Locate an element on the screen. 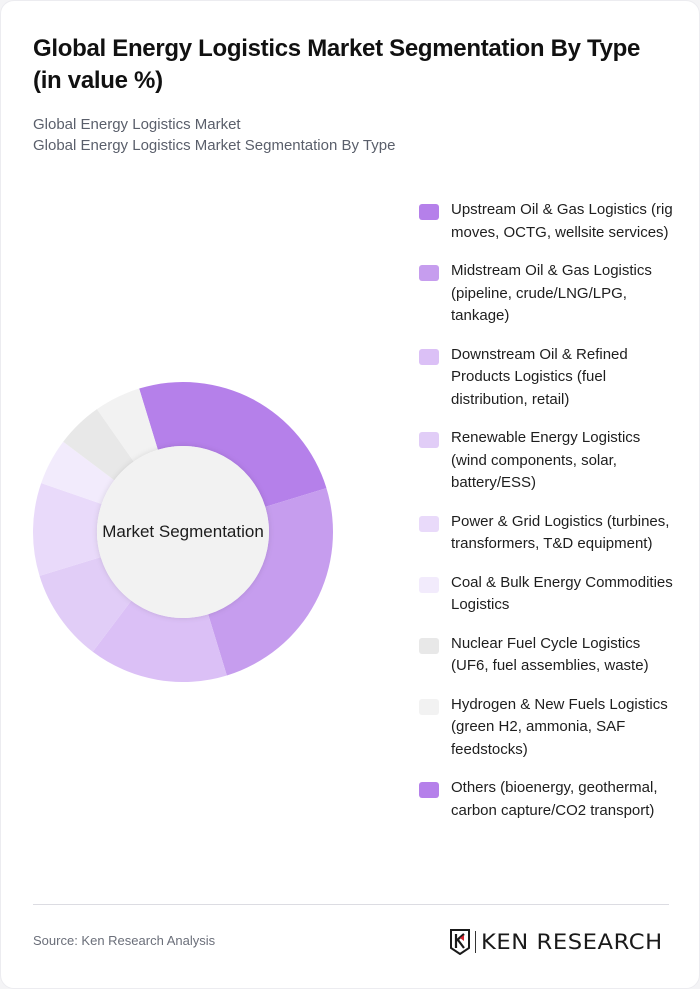  ken-research-logo: KEN RESEARCH is located at coordinates (555, 942).